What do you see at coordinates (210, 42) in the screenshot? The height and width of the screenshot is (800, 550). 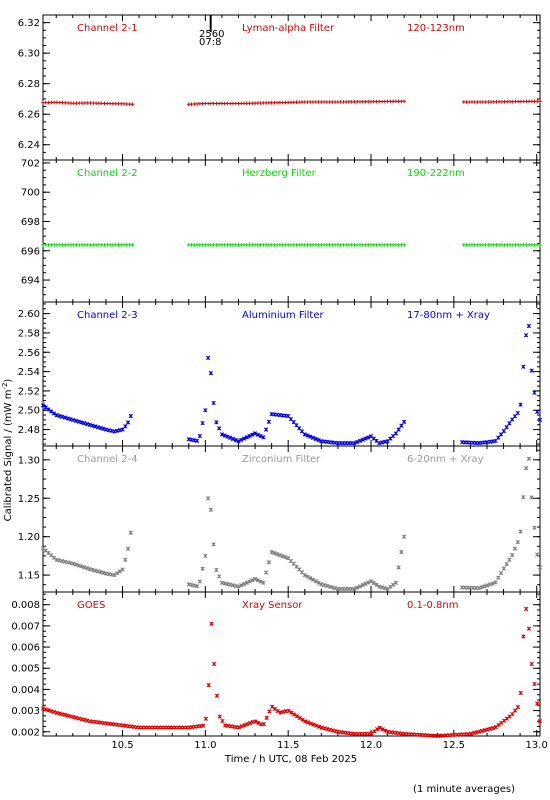 I see `top-marker-text-2: 07:8` at bounding box center [210, 42].